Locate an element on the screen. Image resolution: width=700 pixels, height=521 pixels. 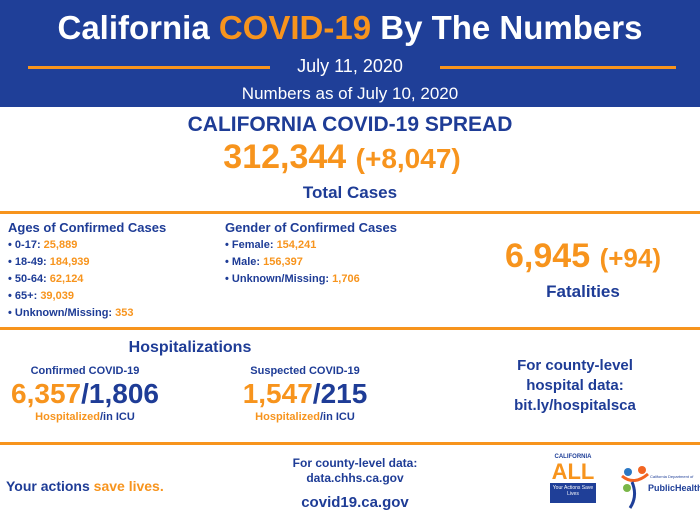
gender-title: Gender of Confirmed Cases is located at coordinates (311, 227).